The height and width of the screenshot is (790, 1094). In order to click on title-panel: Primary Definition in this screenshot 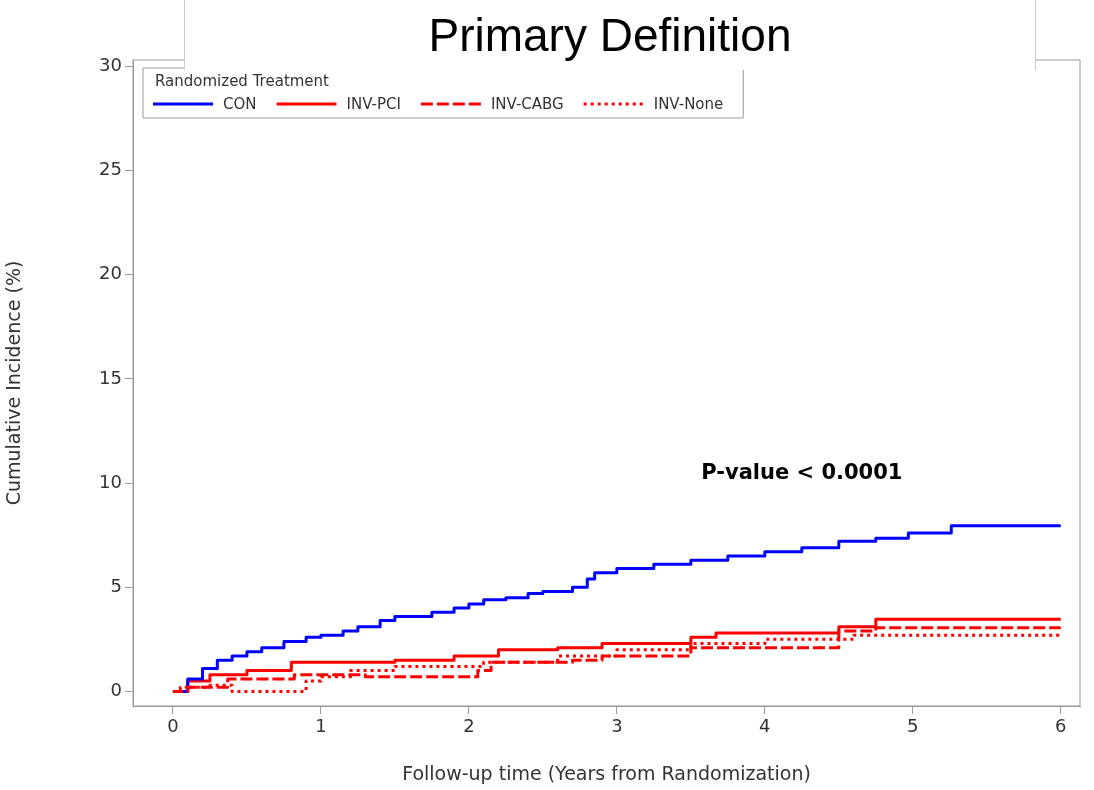, I will do `click(610, 35)`.